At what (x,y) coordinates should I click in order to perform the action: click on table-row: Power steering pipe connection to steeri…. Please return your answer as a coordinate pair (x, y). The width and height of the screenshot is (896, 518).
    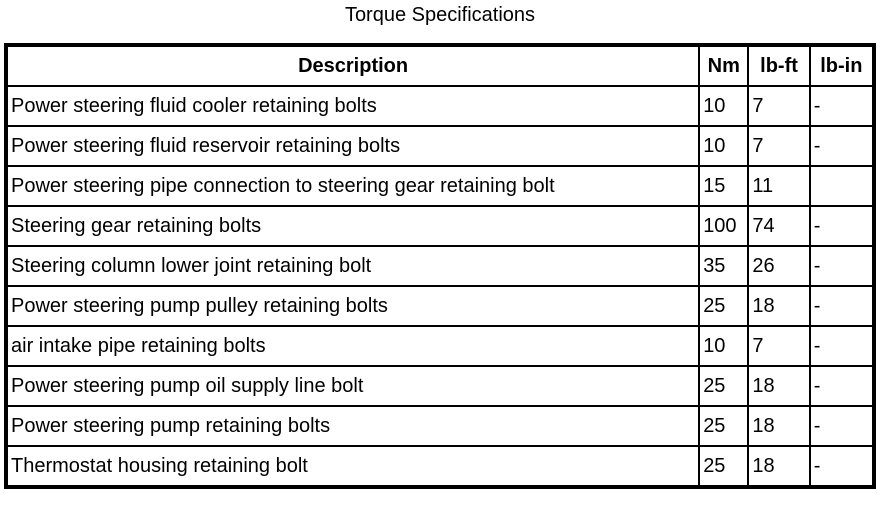
    Looking at the image, I should click on (440, 186).